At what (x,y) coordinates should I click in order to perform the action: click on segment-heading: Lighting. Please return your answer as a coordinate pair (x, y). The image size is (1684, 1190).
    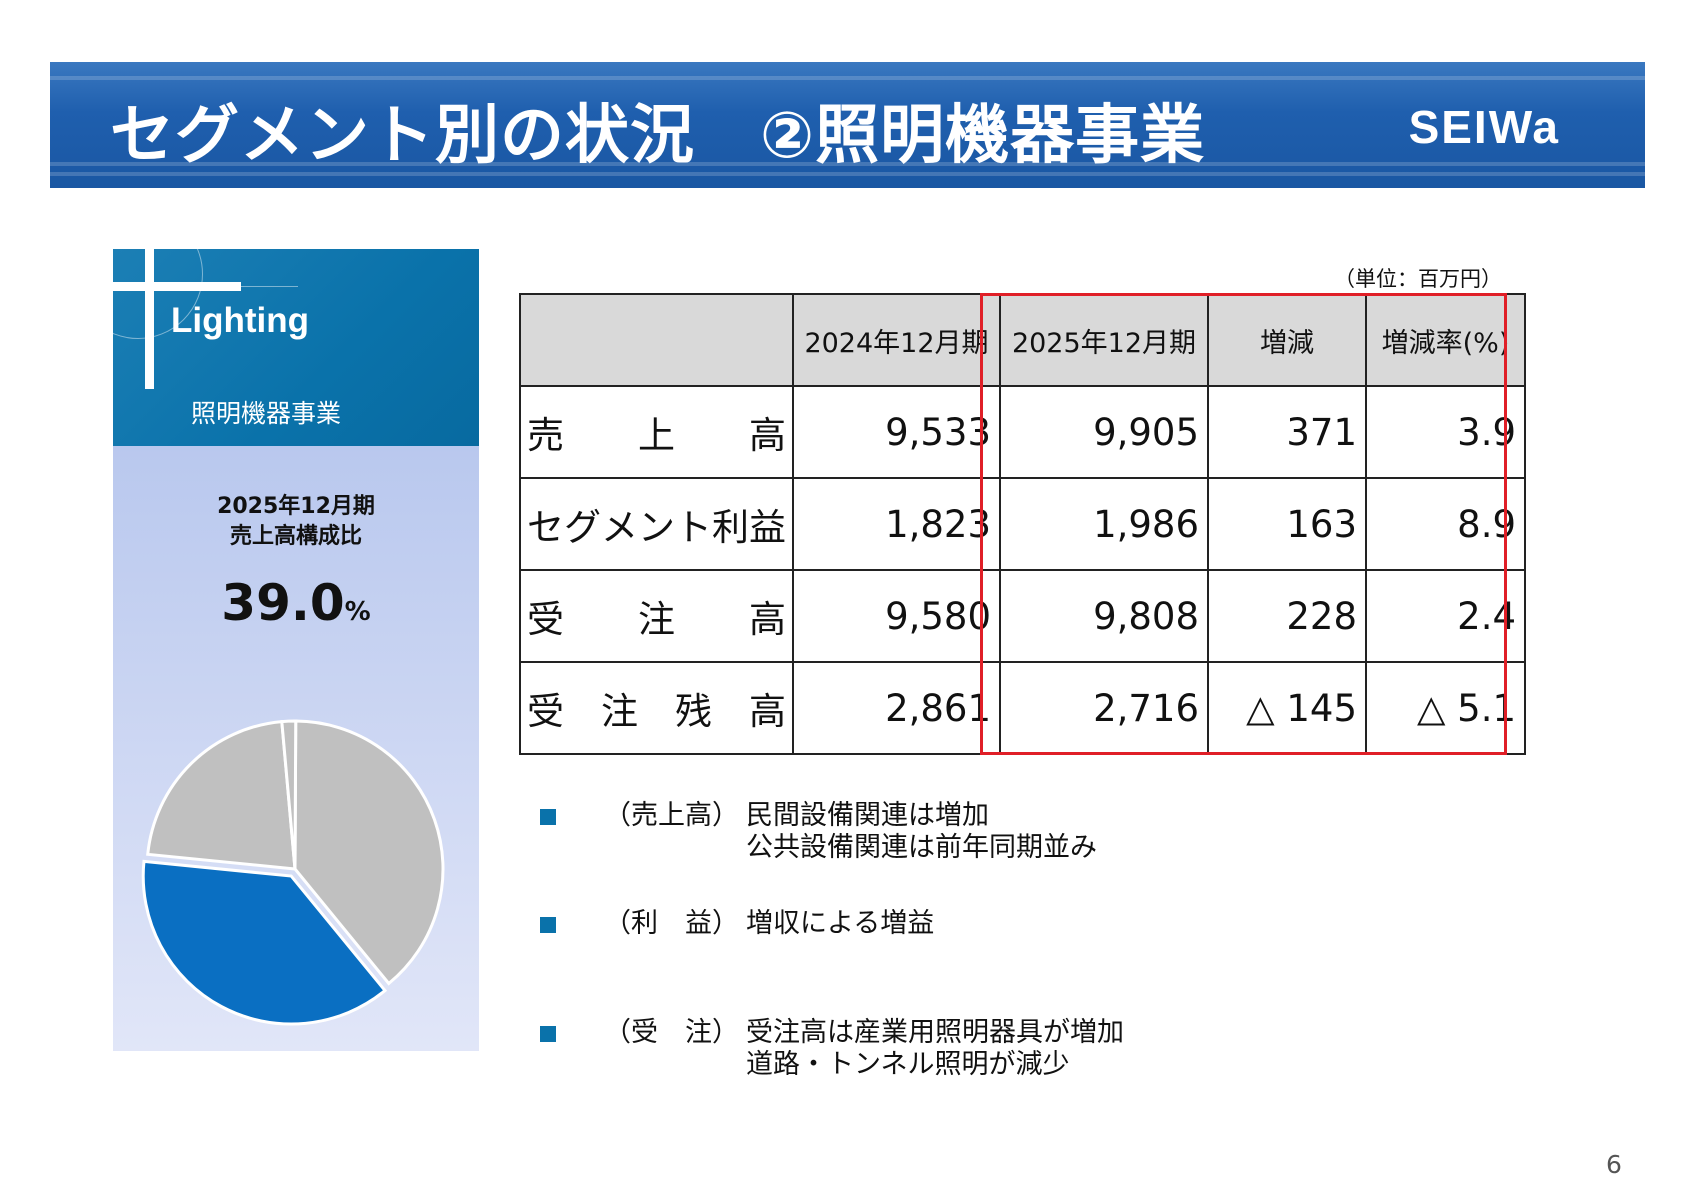
    Looking at the image, I should click on (240, 320).